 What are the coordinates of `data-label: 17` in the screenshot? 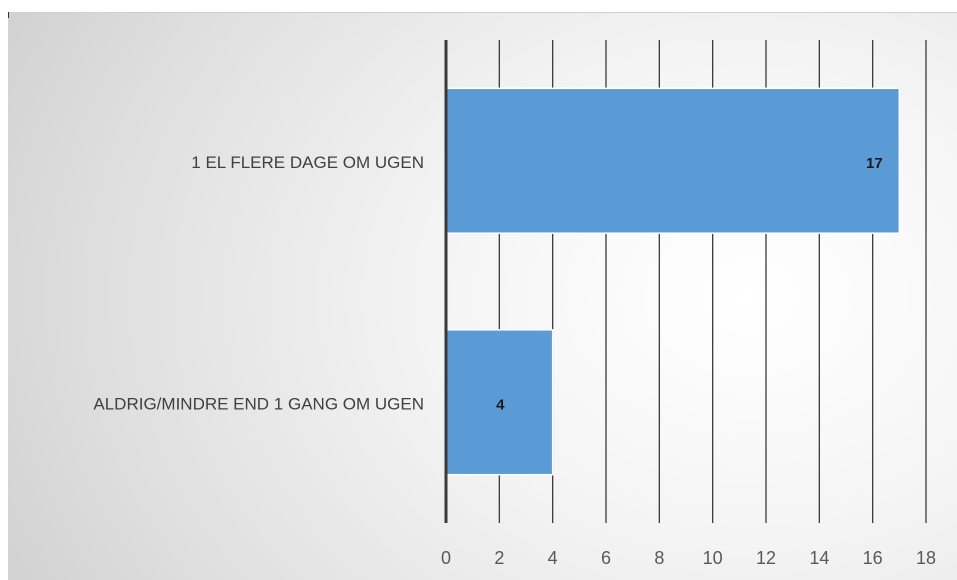 It's located at (874, 163).